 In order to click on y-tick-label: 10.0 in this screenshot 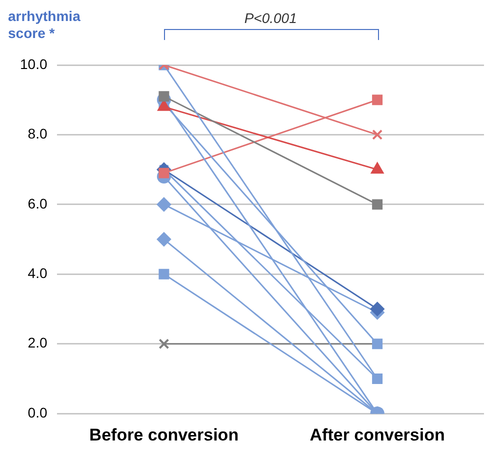, I will do `click(34, 64)`.